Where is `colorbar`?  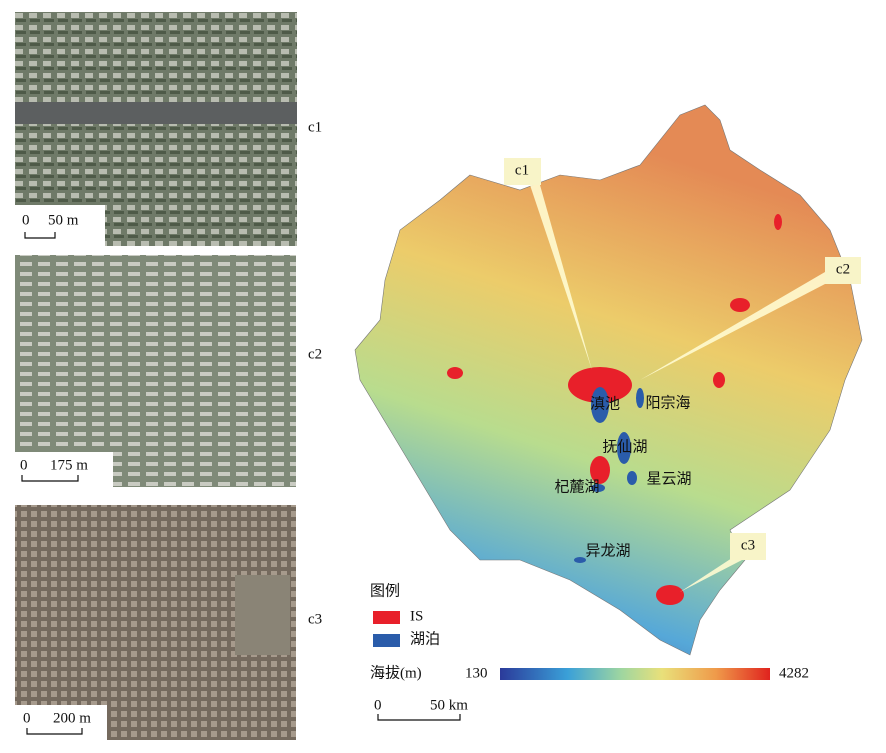
colorbar is located at coordinates (635, 674).